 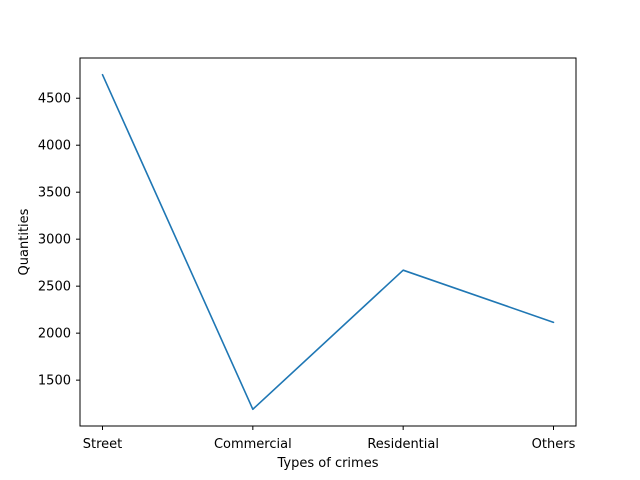 What do you see at coordinates (24, 241) in the screenshot?
I see `y-axis-title: Quantities` at bounding box center [24, 241].